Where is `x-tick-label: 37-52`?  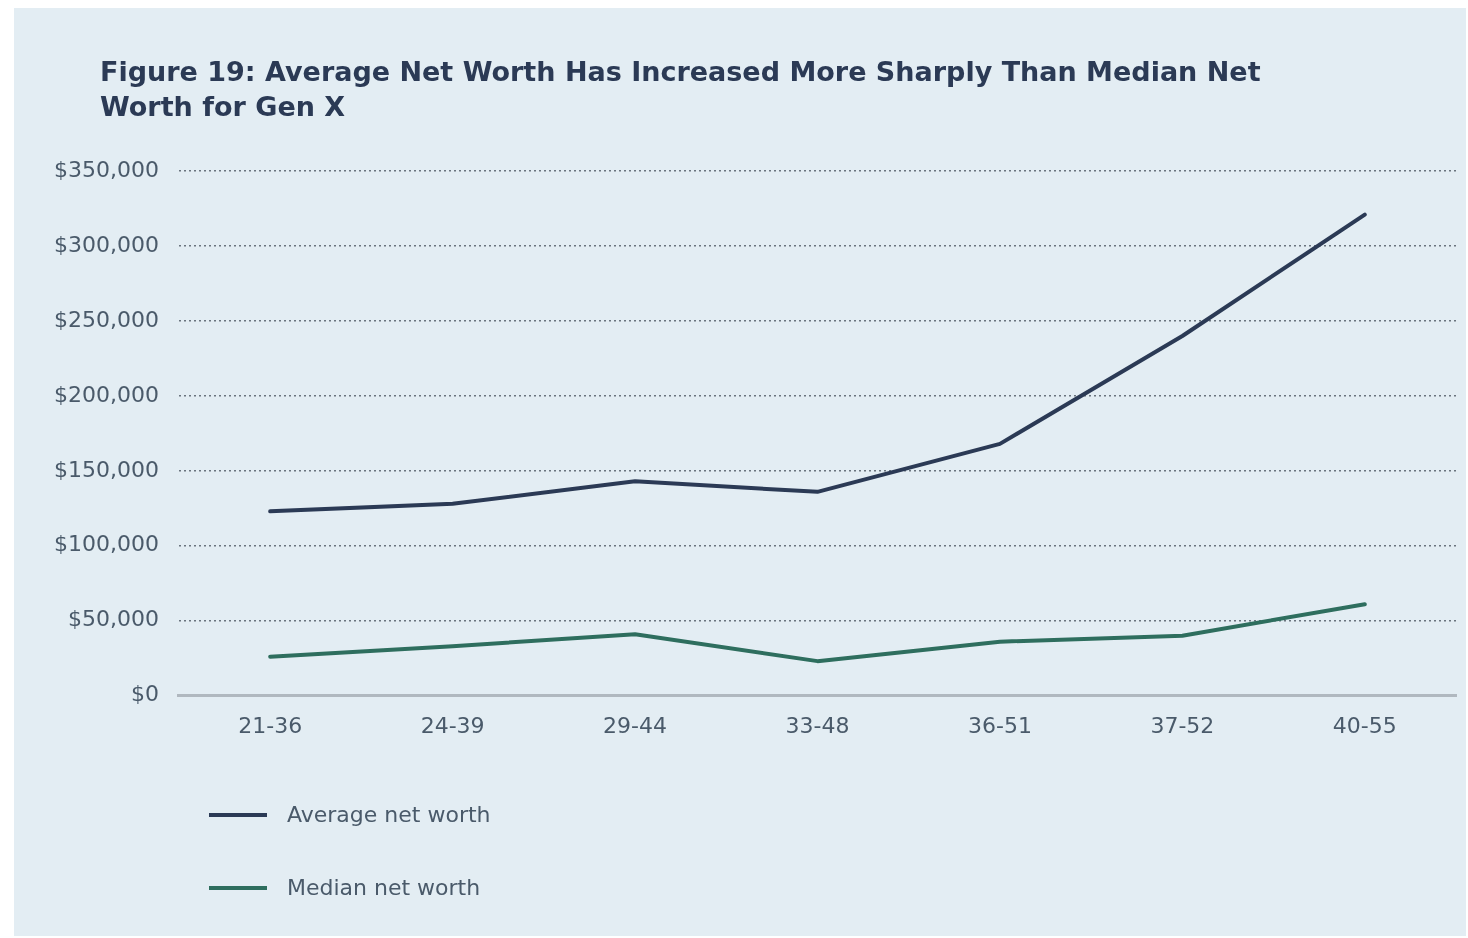
x-tick-label: 37-52 is located at coordinates (1182, 725).